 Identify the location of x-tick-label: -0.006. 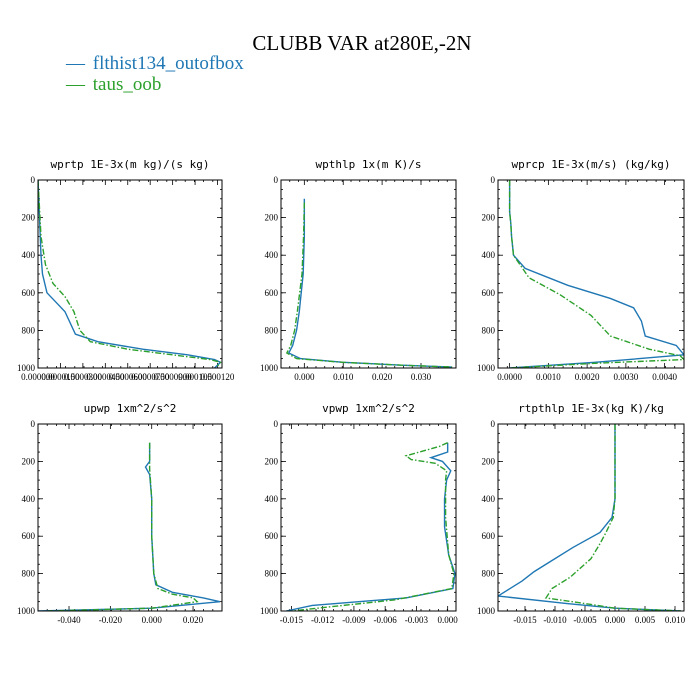
(386, 620).